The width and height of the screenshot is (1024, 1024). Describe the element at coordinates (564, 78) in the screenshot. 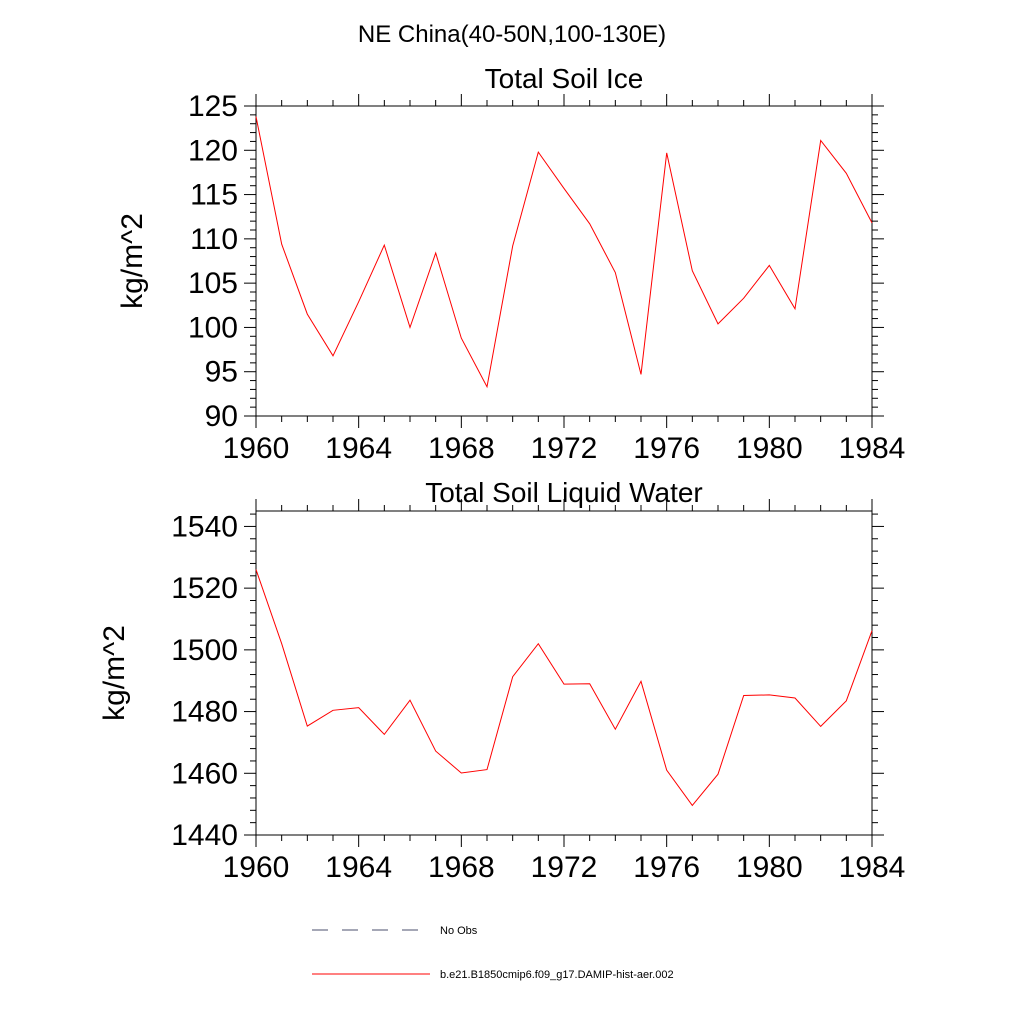

I see `panel-title: Total Soil Ice` at that location.